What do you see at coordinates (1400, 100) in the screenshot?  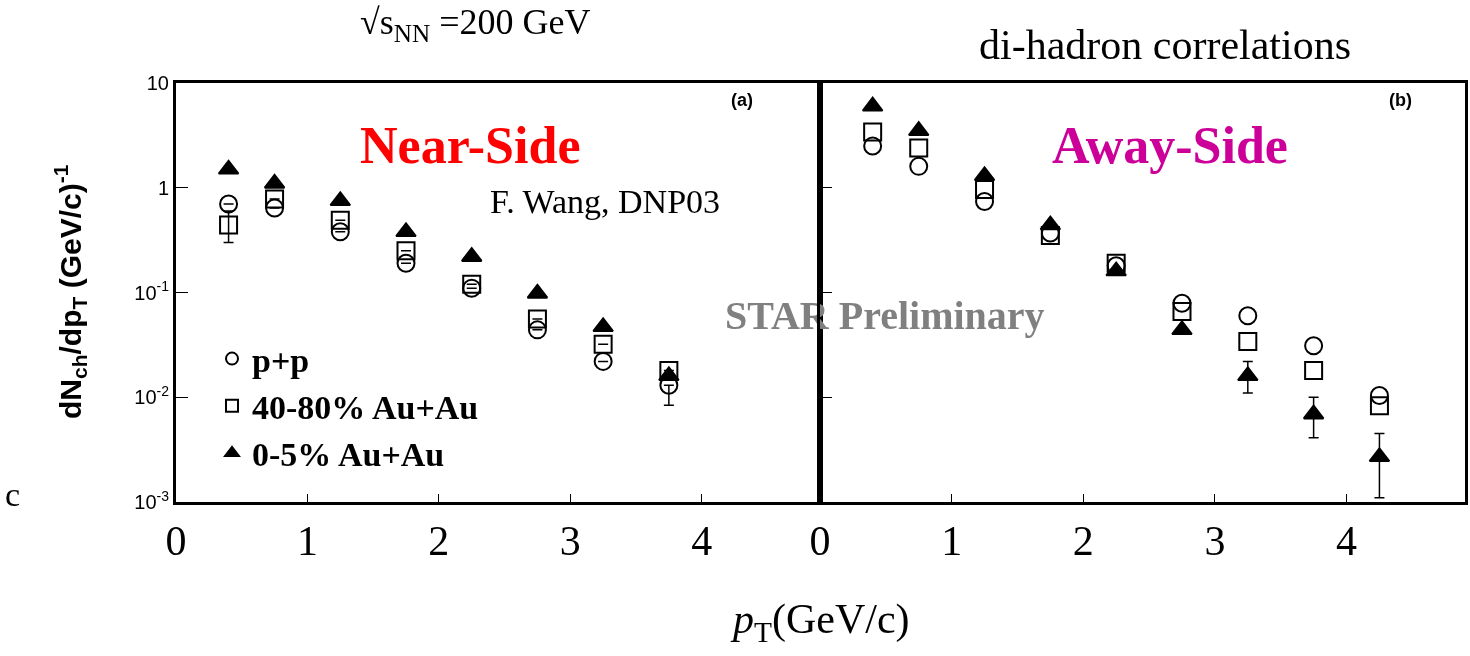 I see `annotation: (b)` at bounding box center [1400, 100].